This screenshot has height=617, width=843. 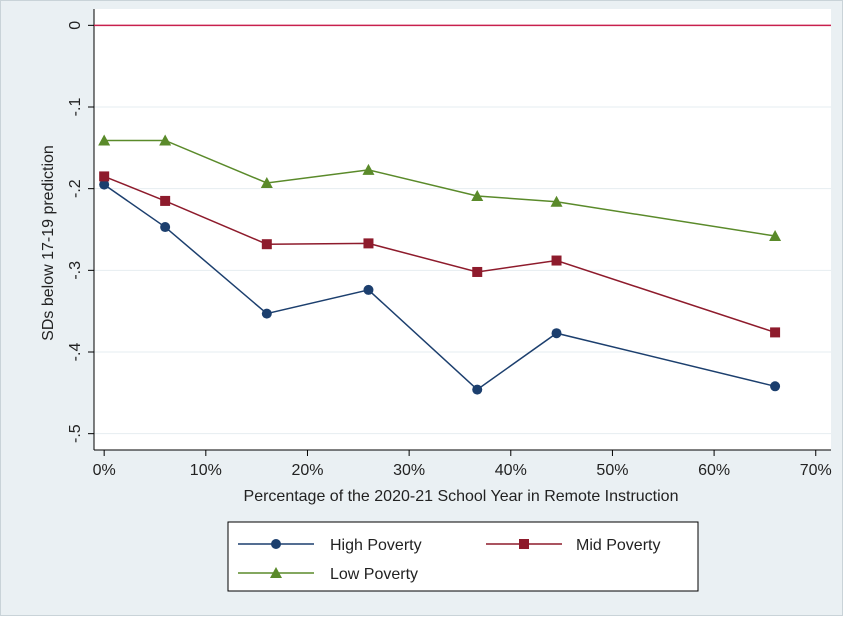 I want to click on y-tick-label: -.1, so click(x=75, y=107).